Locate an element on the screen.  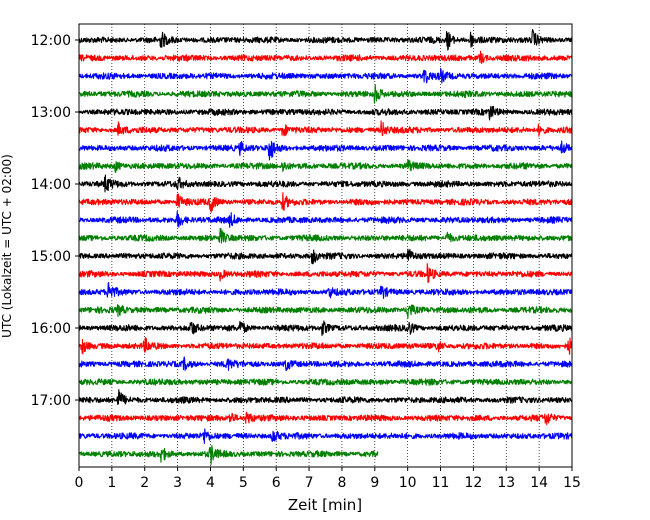
x-tick-label: 2 is located at coordinates (144, 483).